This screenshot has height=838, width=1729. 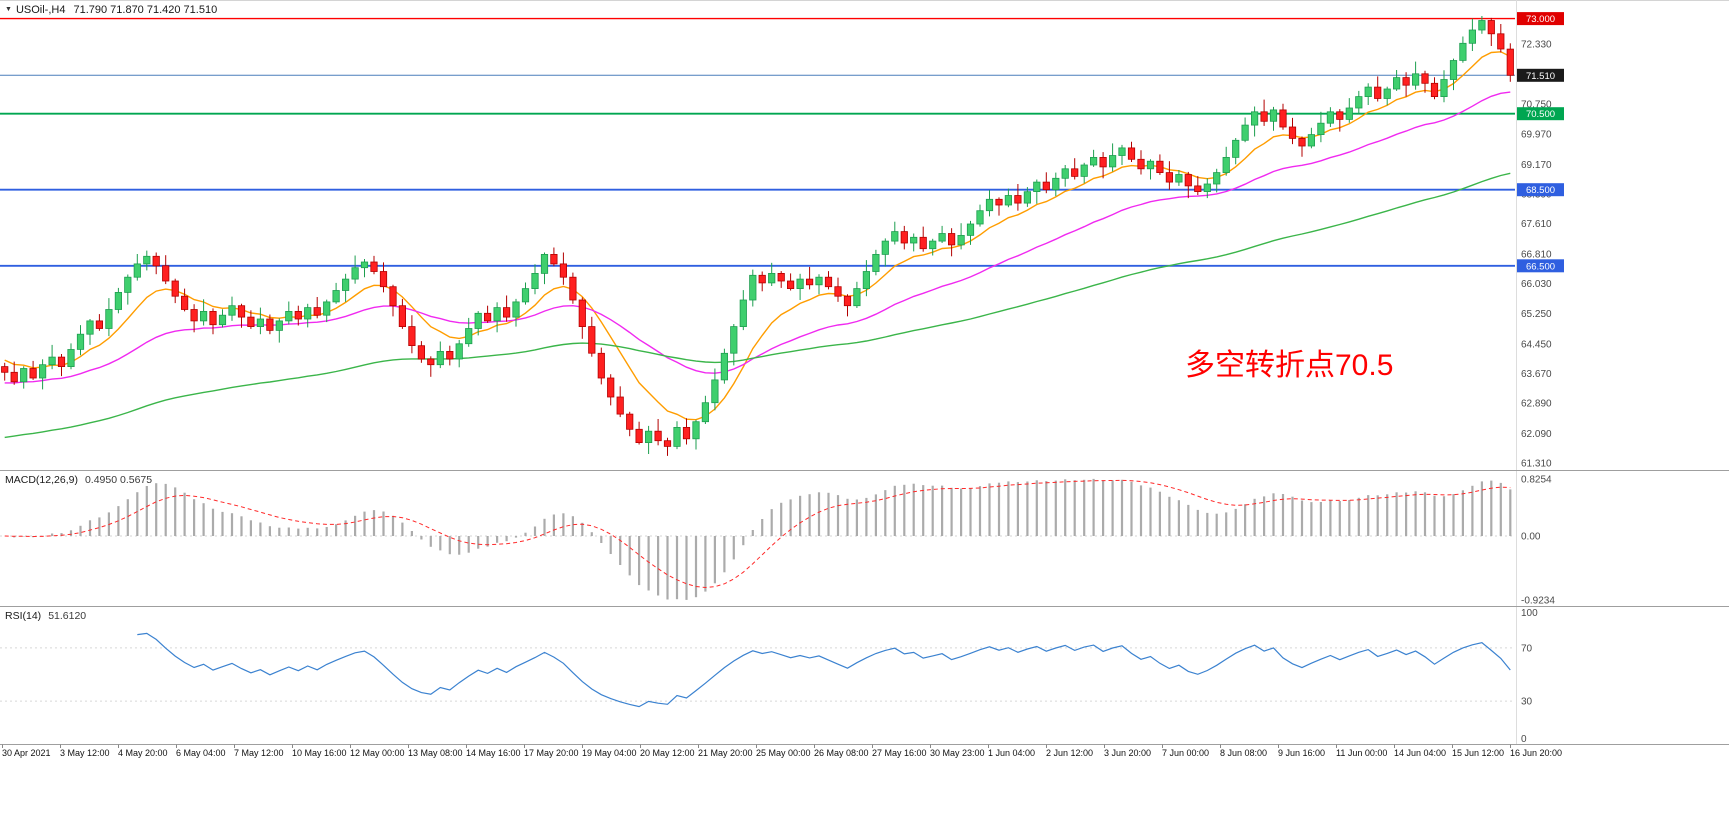 I want to click on rsi-line, so click(x=824, y=670).